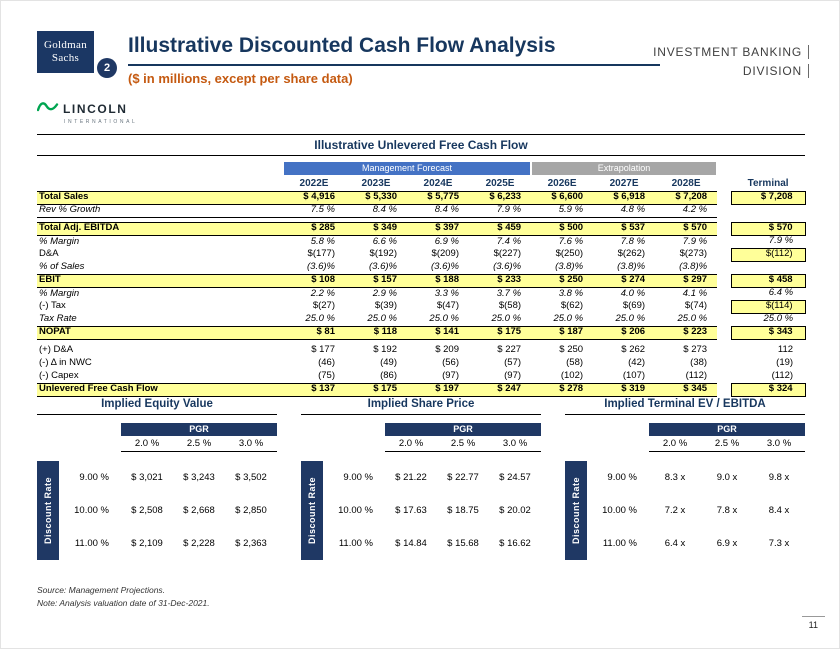 The image size is (840, 649). I want to click on fcf-row-label: Tax Rate, so click(58, 319).